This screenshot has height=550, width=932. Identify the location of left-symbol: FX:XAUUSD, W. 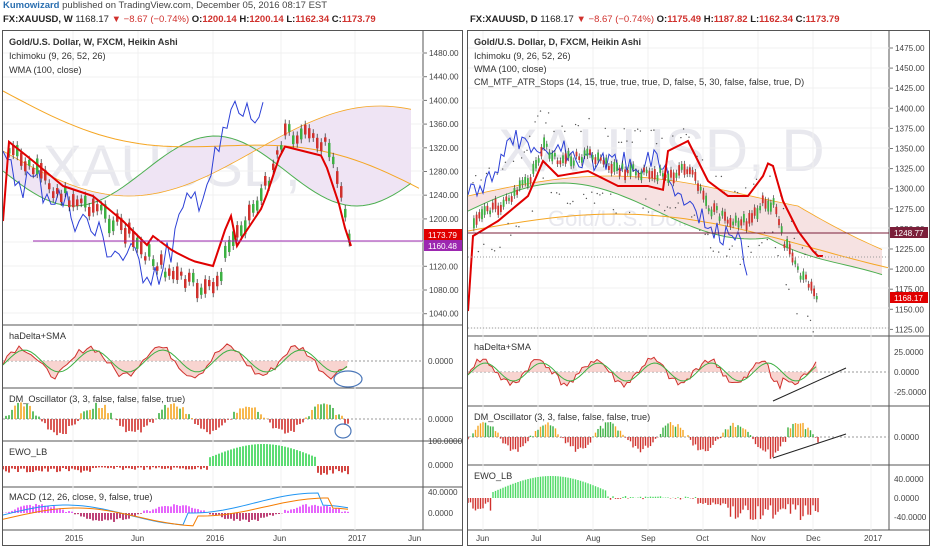
(38, 19).